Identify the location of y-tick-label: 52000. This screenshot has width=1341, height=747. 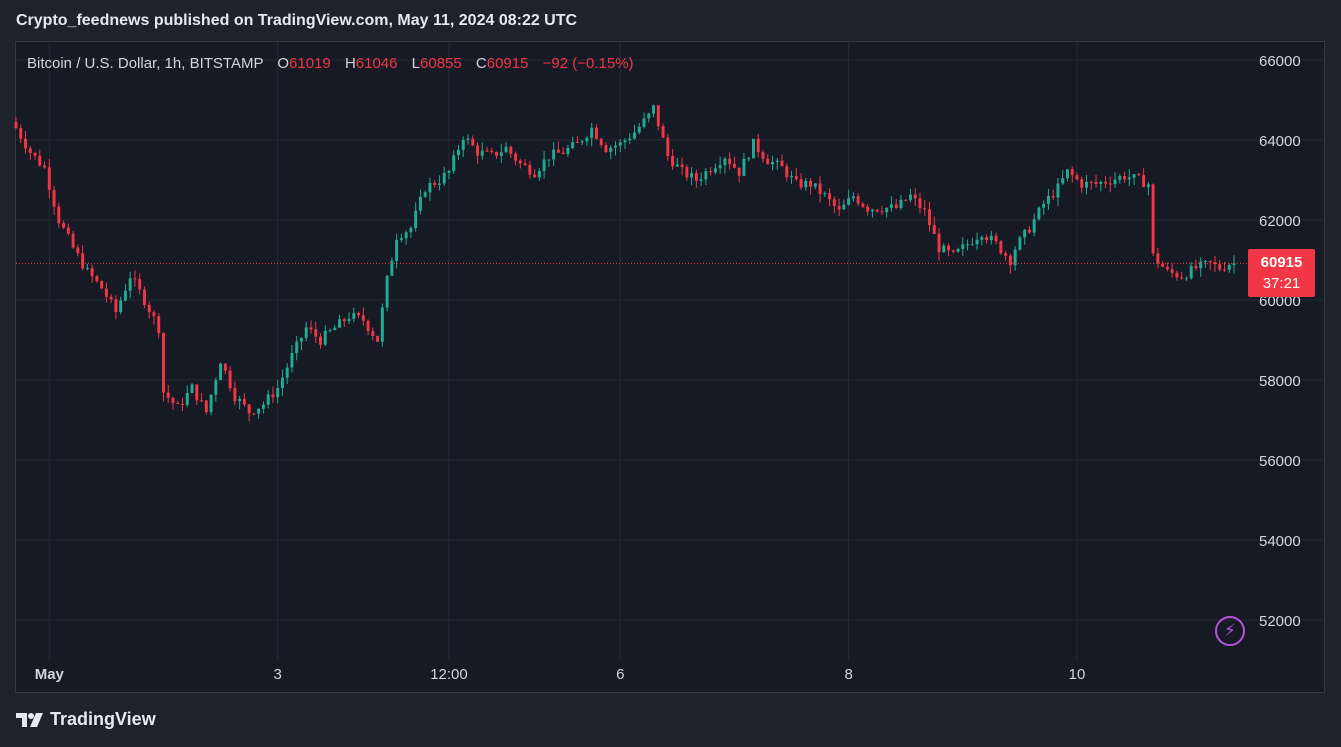
(1280, 621).